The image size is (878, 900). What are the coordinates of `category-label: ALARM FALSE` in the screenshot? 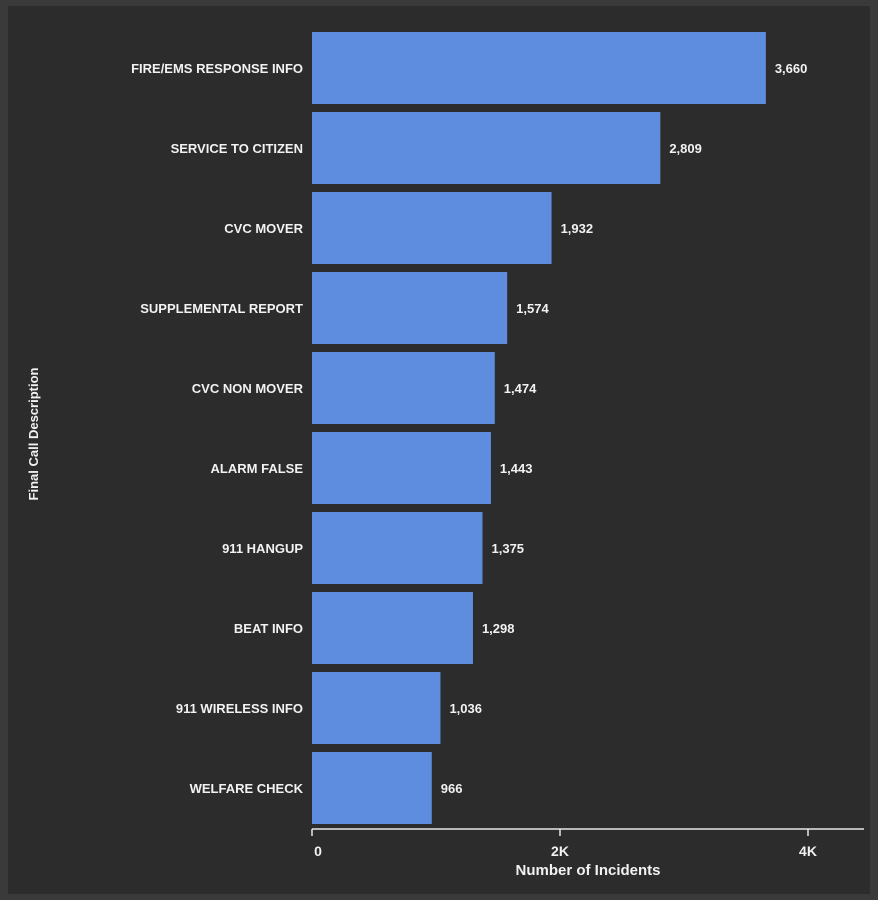 It's located at (257, 468).